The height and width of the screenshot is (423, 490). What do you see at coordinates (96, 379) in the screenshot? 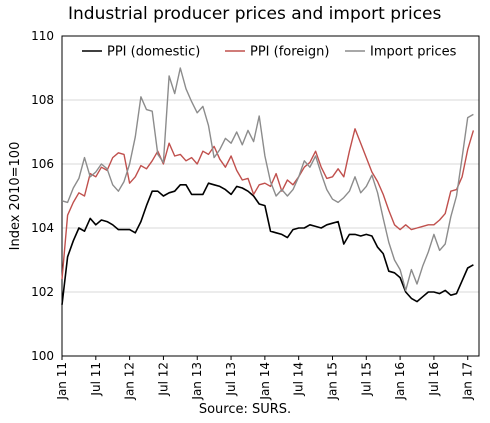
I see `x-tick-label: Jul 11` at bounding box center [96, 379].